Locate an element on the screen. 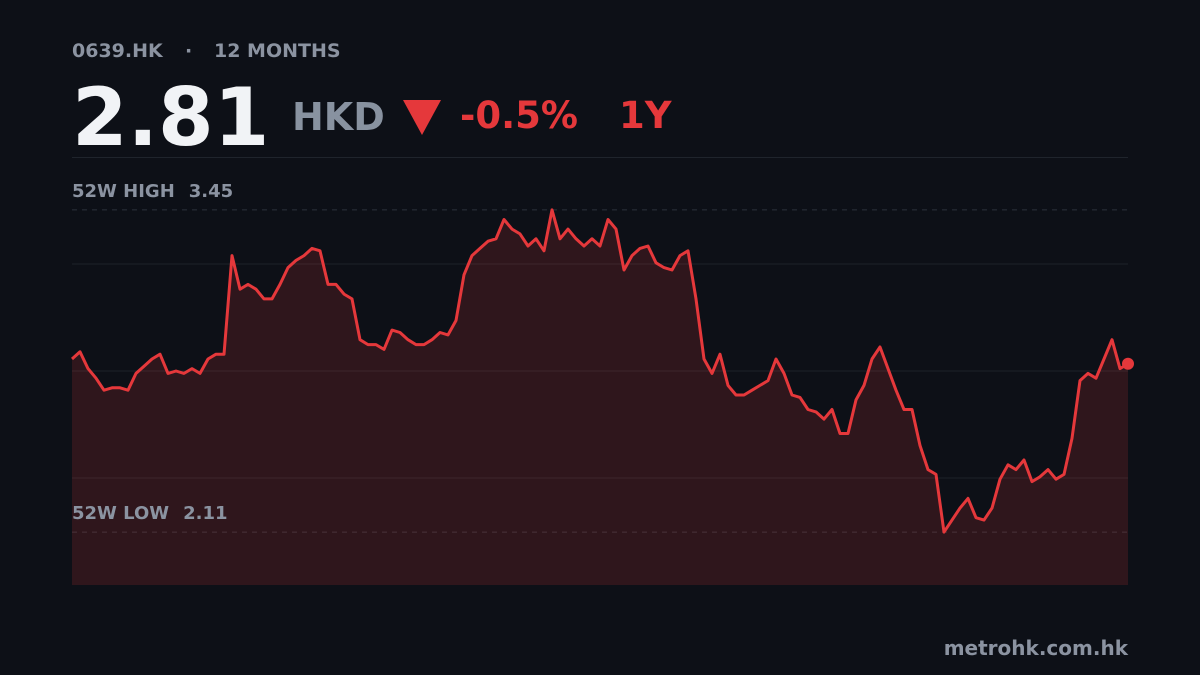 The image size is (1200, 675). footer: metrohk.com.hk is located at coordinates (1036, 648).